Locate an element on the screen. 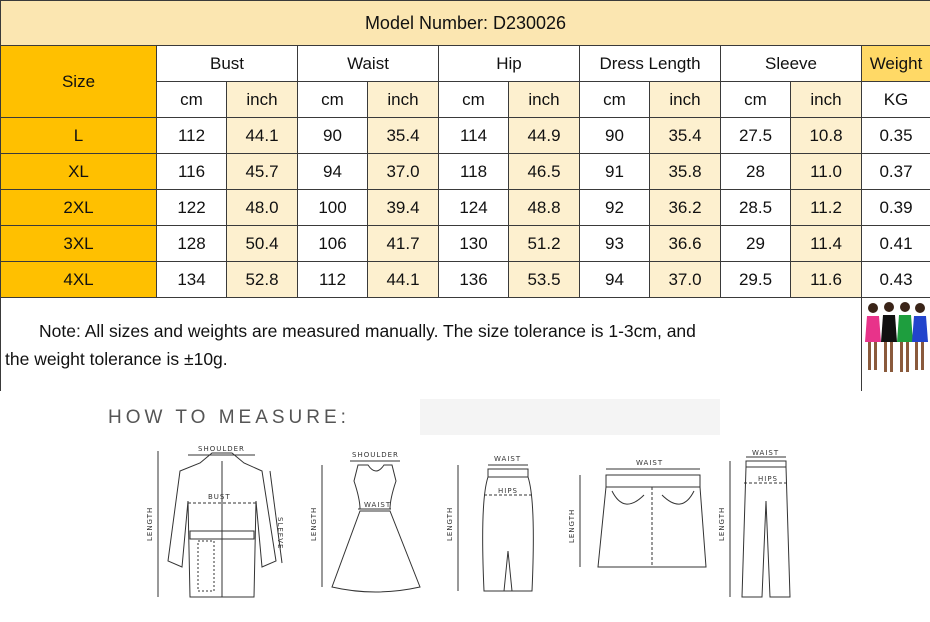 The image size is (930, 622). sleeve-cm-cell: 28.5 is located at coordinates (755, 207).